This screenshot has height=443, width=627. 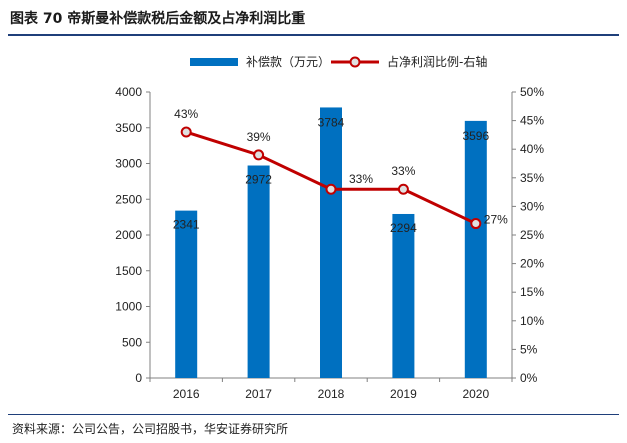 What do you see at coordinates (532, 149) in the screenshot?
I see `right-tick-label: 40%` at bounding box center [532, 149].